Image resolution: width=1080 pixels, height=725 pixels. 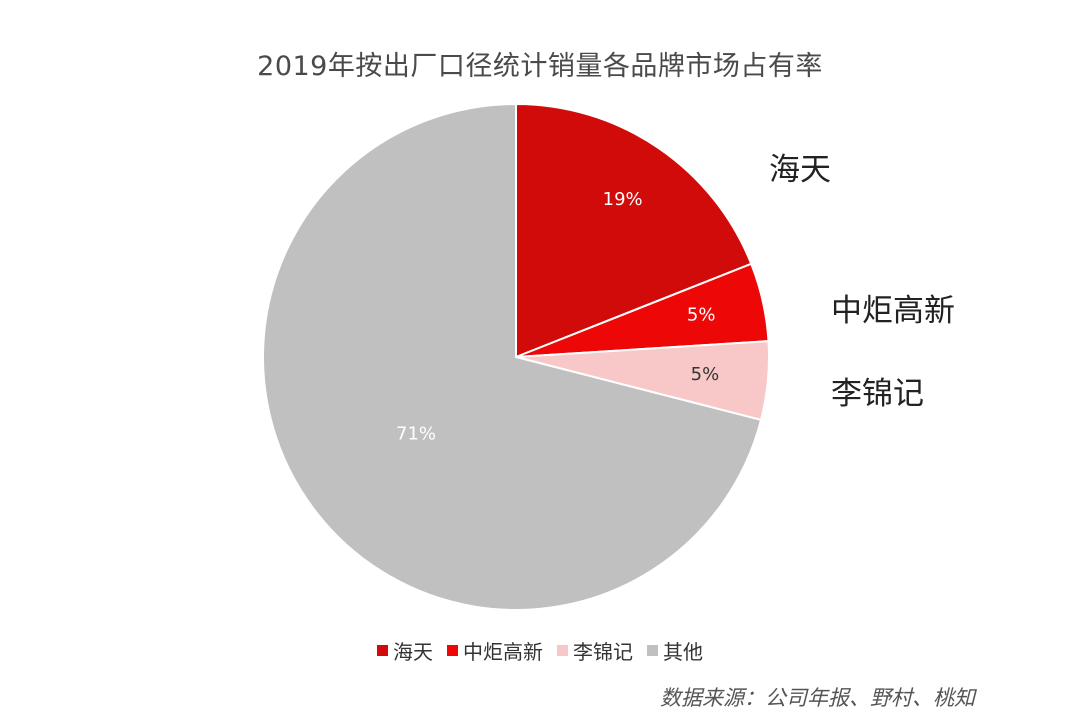 I want to click on legend-label: 李锦记, so click(x=603, y=652).